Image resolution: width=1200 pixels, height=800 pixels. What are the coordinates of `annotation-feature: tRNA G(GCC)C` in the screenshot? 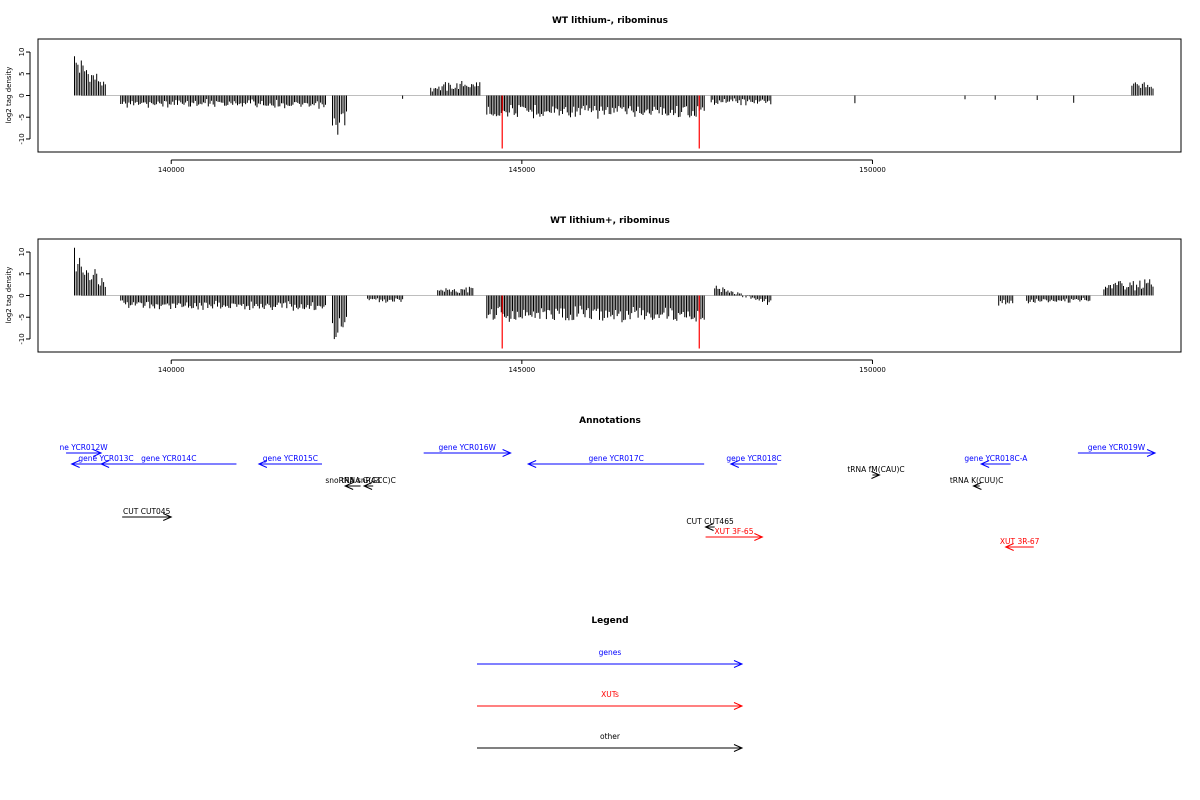 It's located at (368, 483).